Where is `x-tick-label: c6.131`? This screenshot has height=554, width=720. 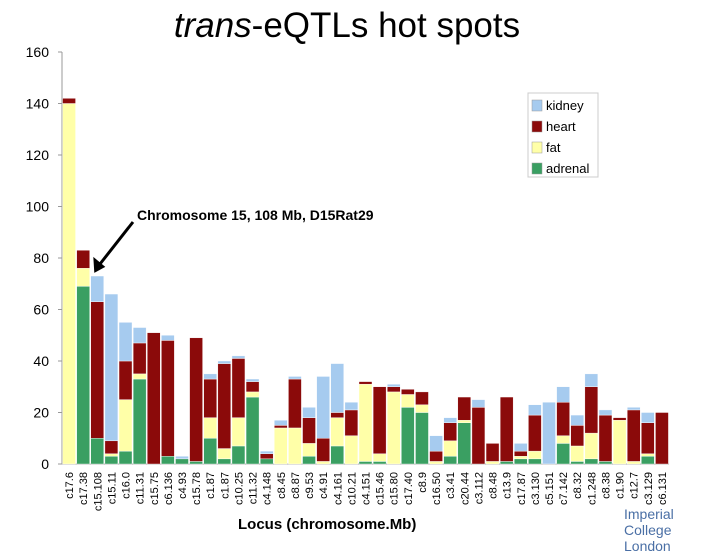
x-tick-label: c6.131 is located at coordinates (663, 488).